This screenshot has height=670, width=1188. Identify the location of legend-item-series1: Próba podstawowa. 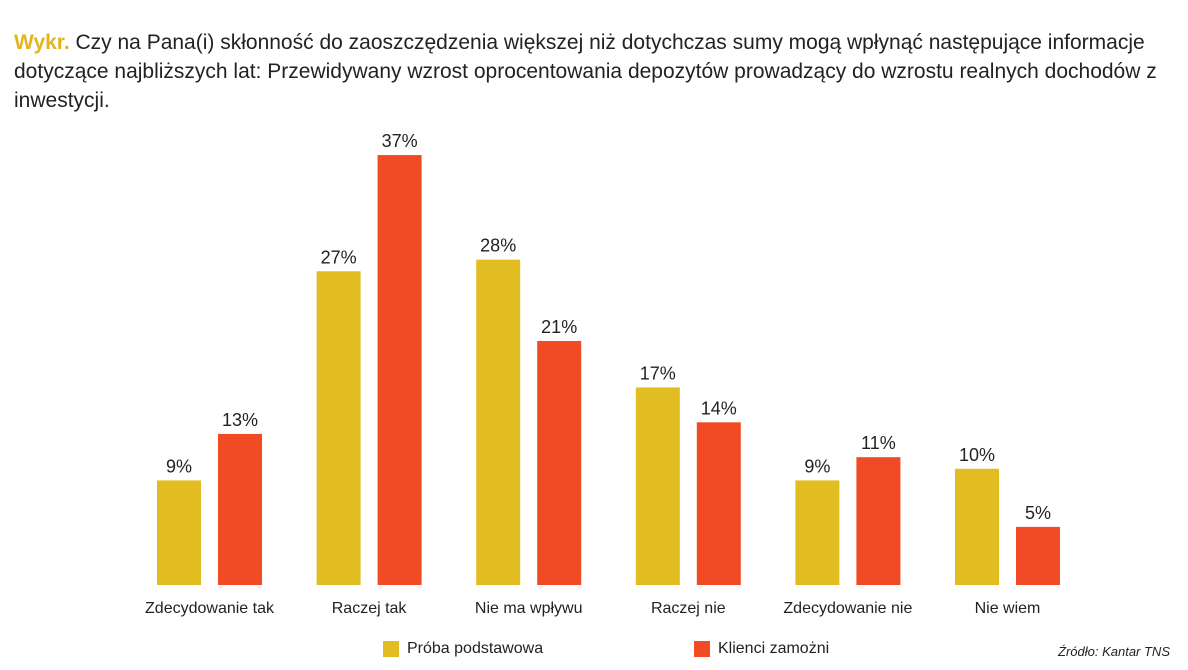
(463, 649).